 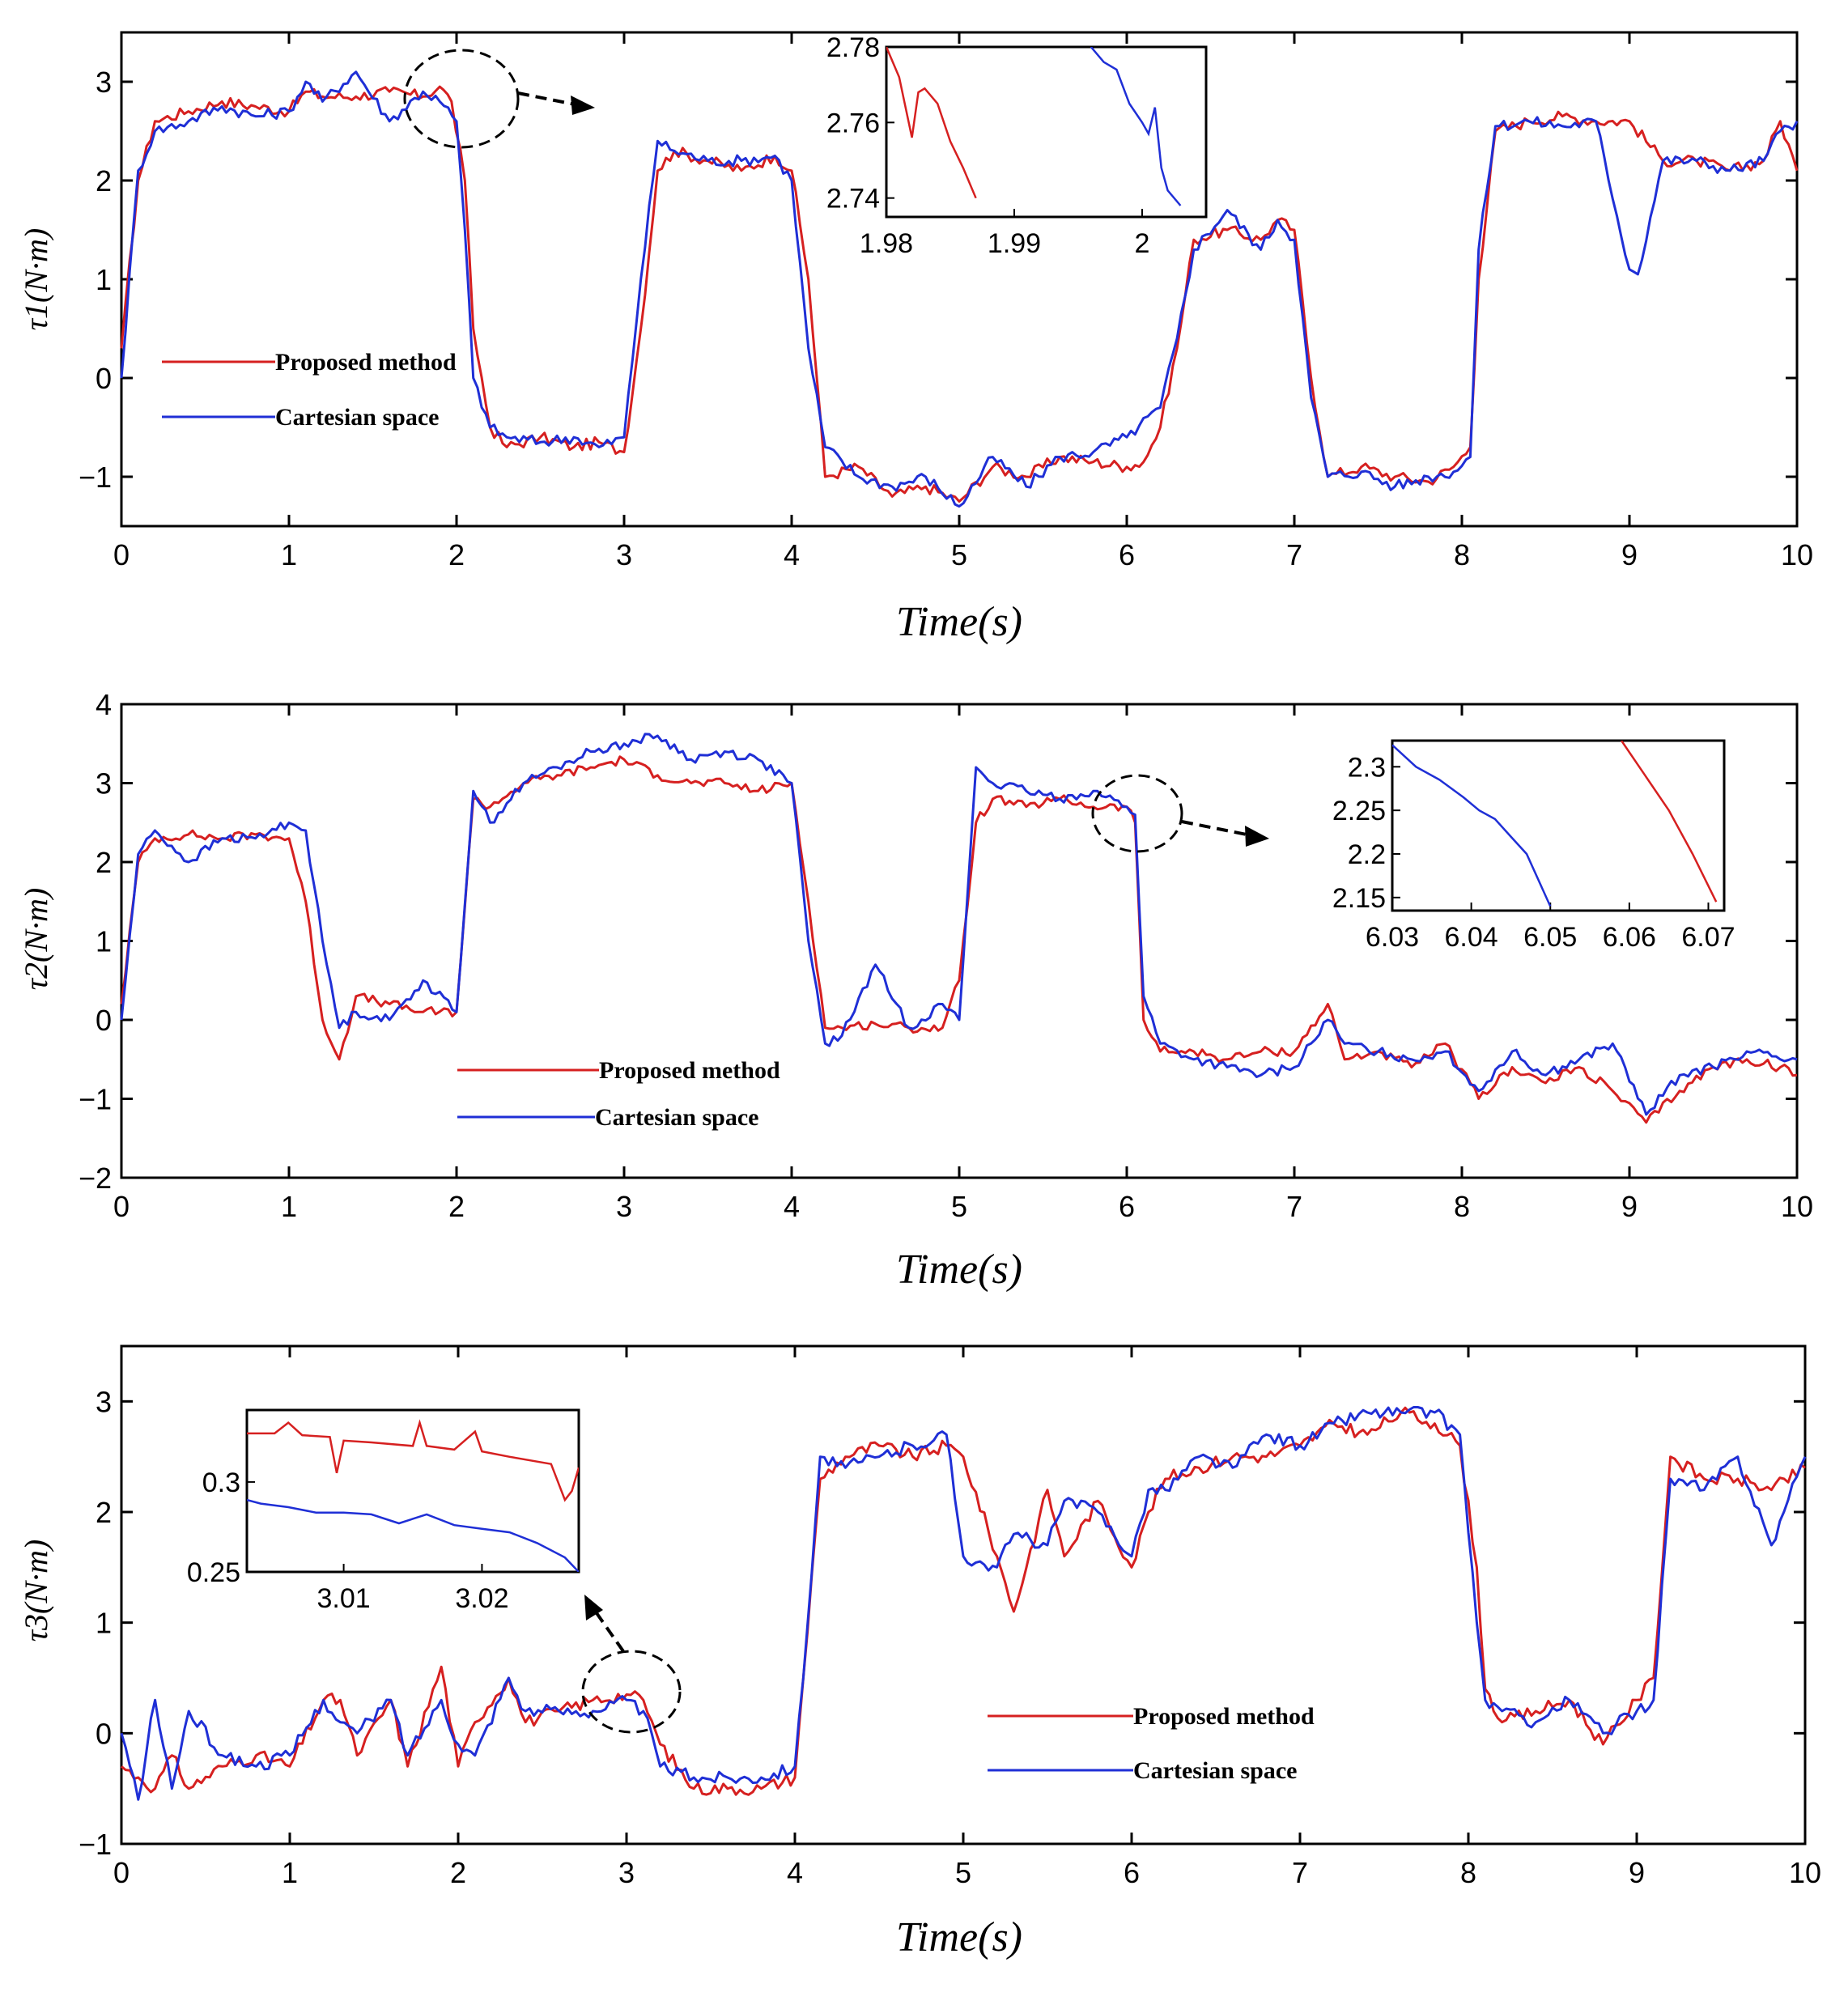 What do you see at coordinates (853, 199) in the screenshot?
I see `inset-y-tick-label: 2.74` at bounding box center [853, 199].